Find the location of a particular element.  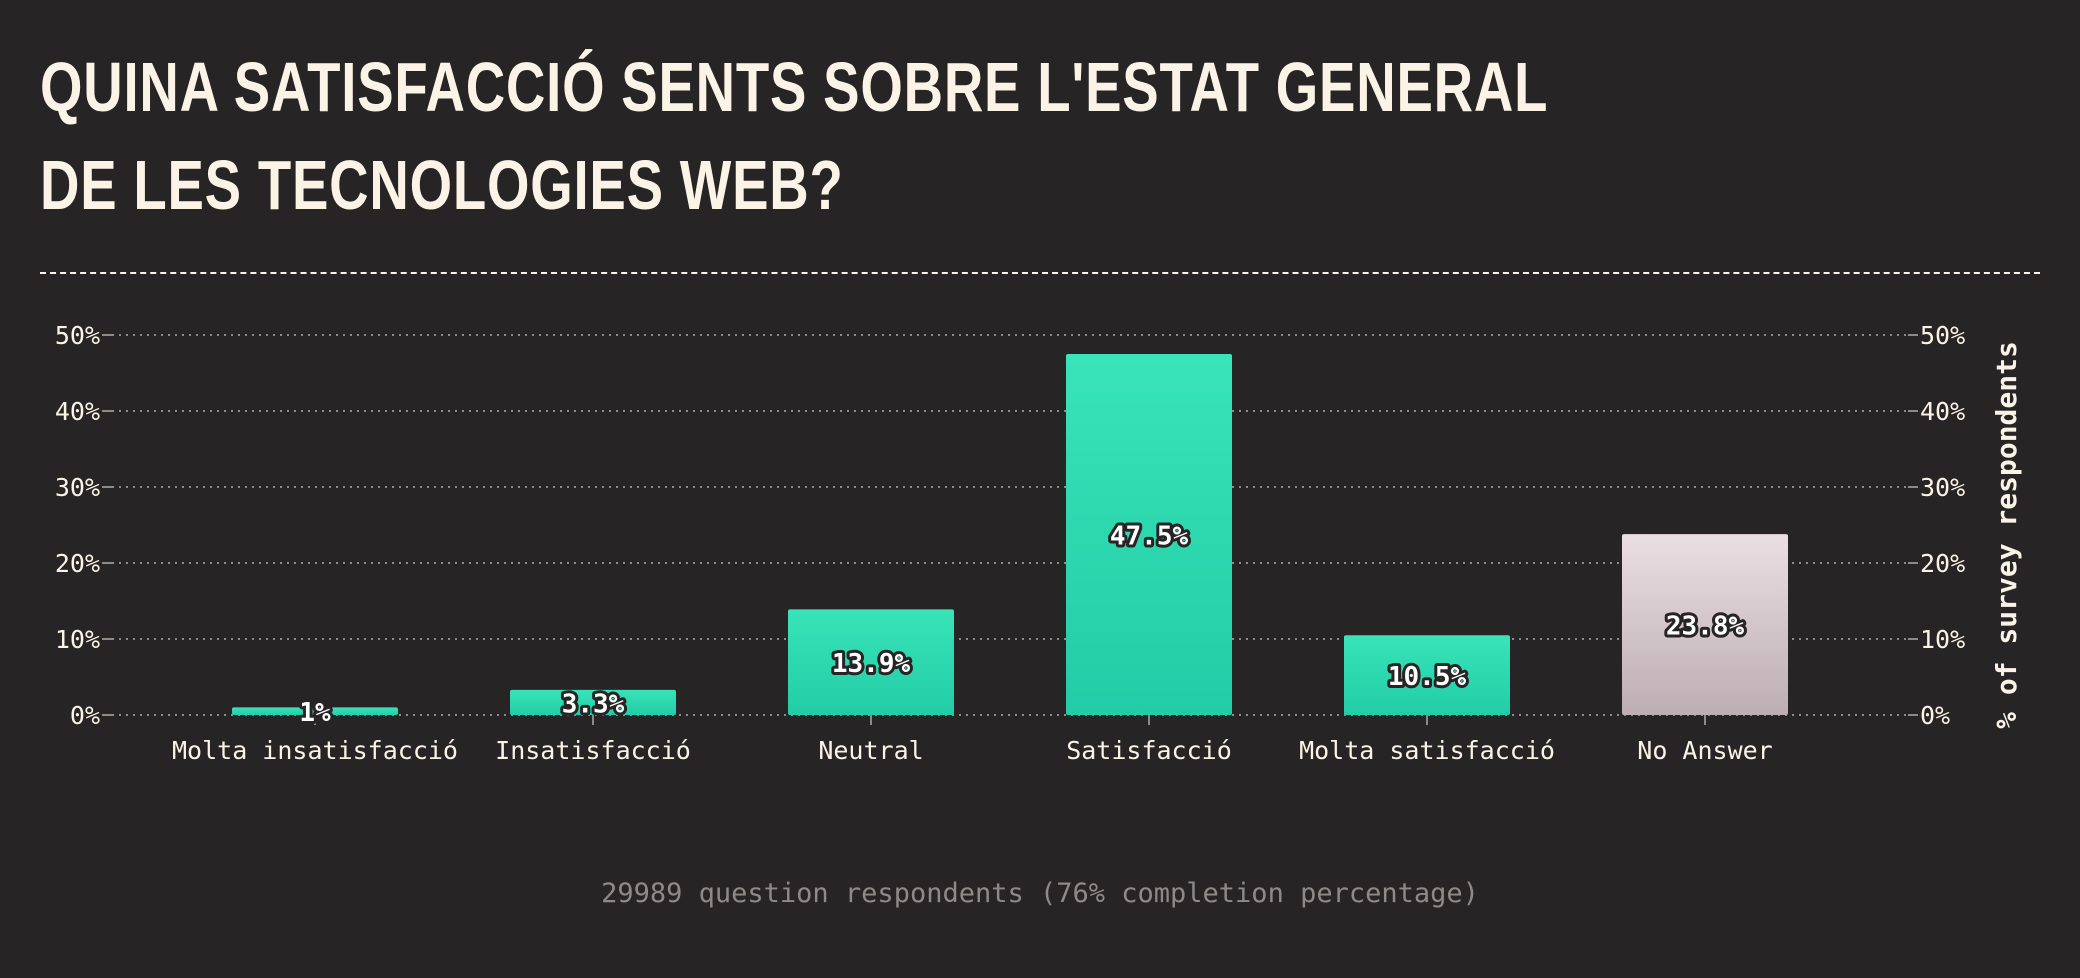

y-tick-label-right: 20% is located at coordinates (1942, 563).